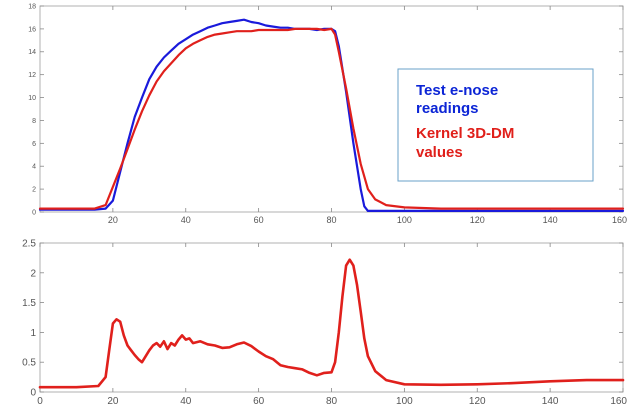 This screenshot has height=411, width=636. What do you see at coordinates (465, 133) in the screenshot?
I see `legend-entry-kernel-values-line-1: Kernel 3D-DM` at bounding box center [465, 133].